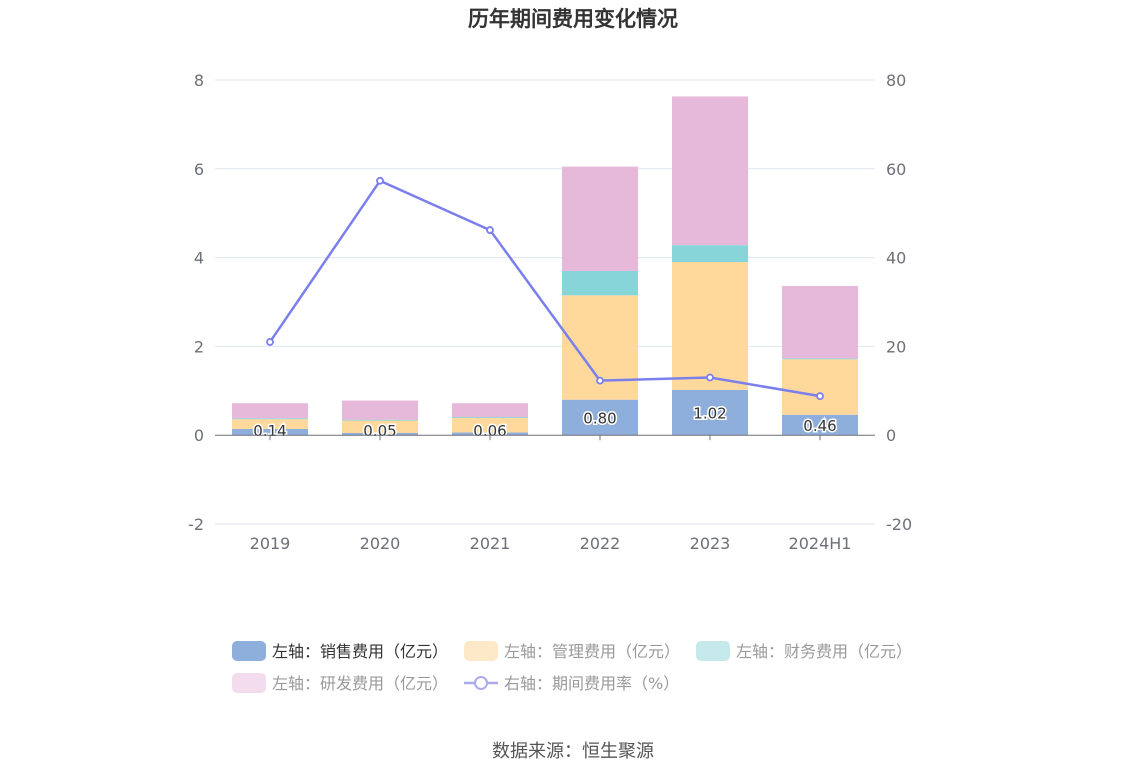  I want to click on bar-segment-s2-2019, so click(270, 424).